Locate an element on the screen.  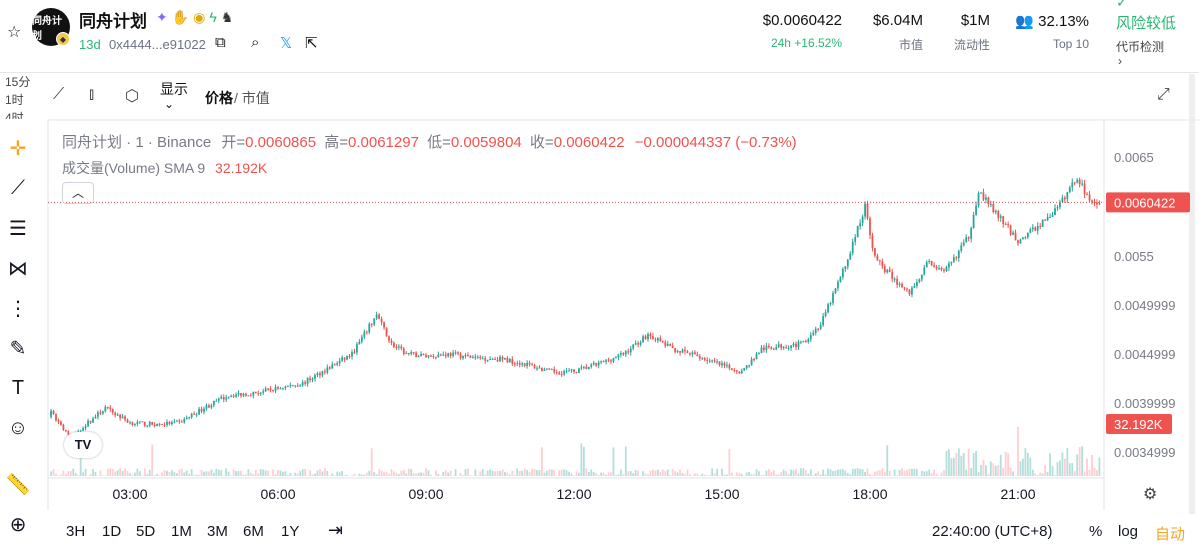
timeframe-4h: 4时 is located at coordinates (14, 115).